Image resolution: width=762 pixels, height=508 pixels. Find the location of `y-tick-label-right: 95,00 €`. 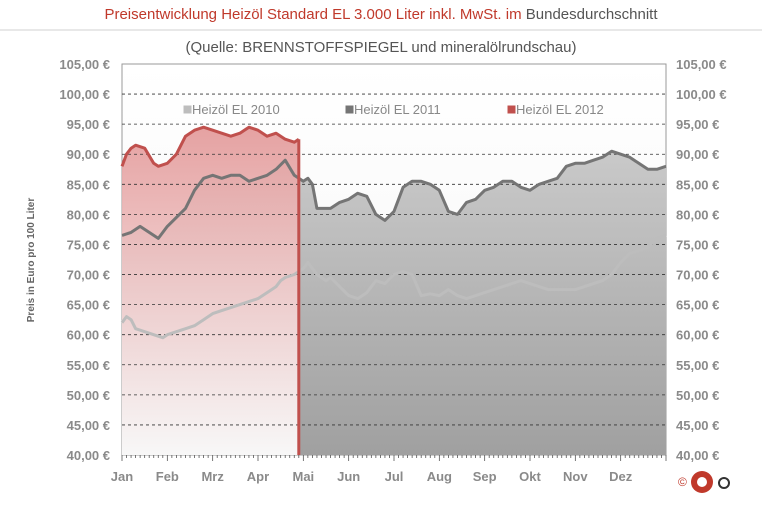

y-tick-label-right: 95,00 € is located at coordinates (697, 124).